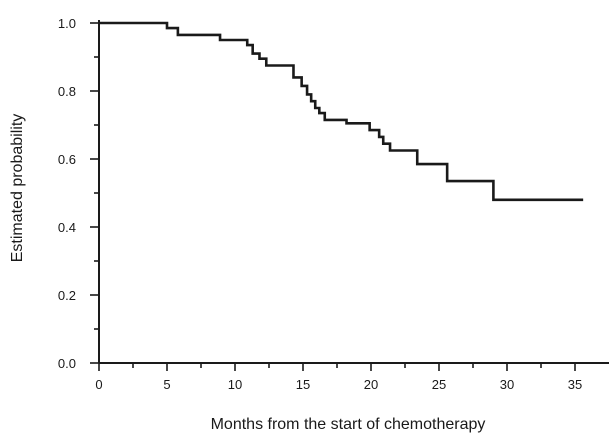 This screenshot has height=438, width=610. What do you see at coordinates (67, 159) in the screenshot?
I see `y-tick-label: 0.6` at bounding box center [67, 159].